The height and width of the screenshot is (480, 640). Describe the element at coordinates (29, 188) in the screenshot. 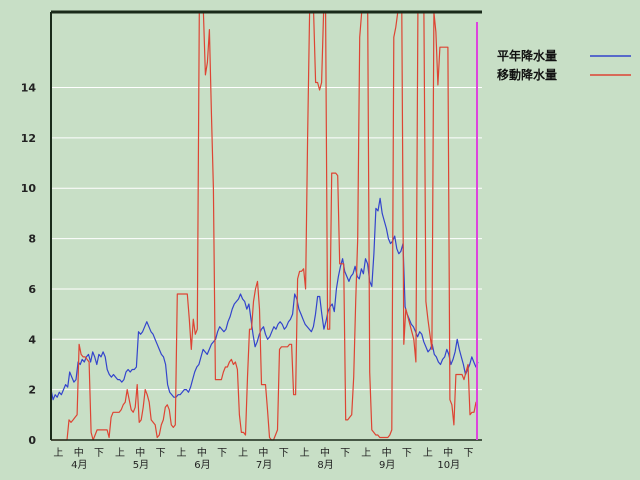

I see `y-tick-label: 10` at that location.